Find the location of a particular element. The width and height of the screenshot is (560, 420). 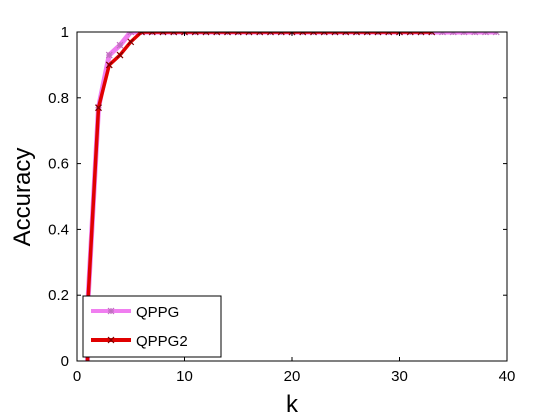

legend-marker-qppg2 is located at coordinates (111, 340).